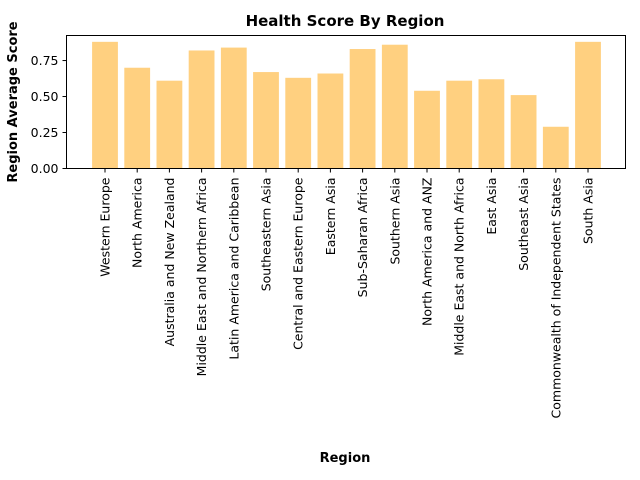 The width and height of the screenshot is (640, 480). Describe the element at coordinates (49, 114) in the screenshot. I see `y-axis: 0.00 0.25 0.50 0.75` at that location.